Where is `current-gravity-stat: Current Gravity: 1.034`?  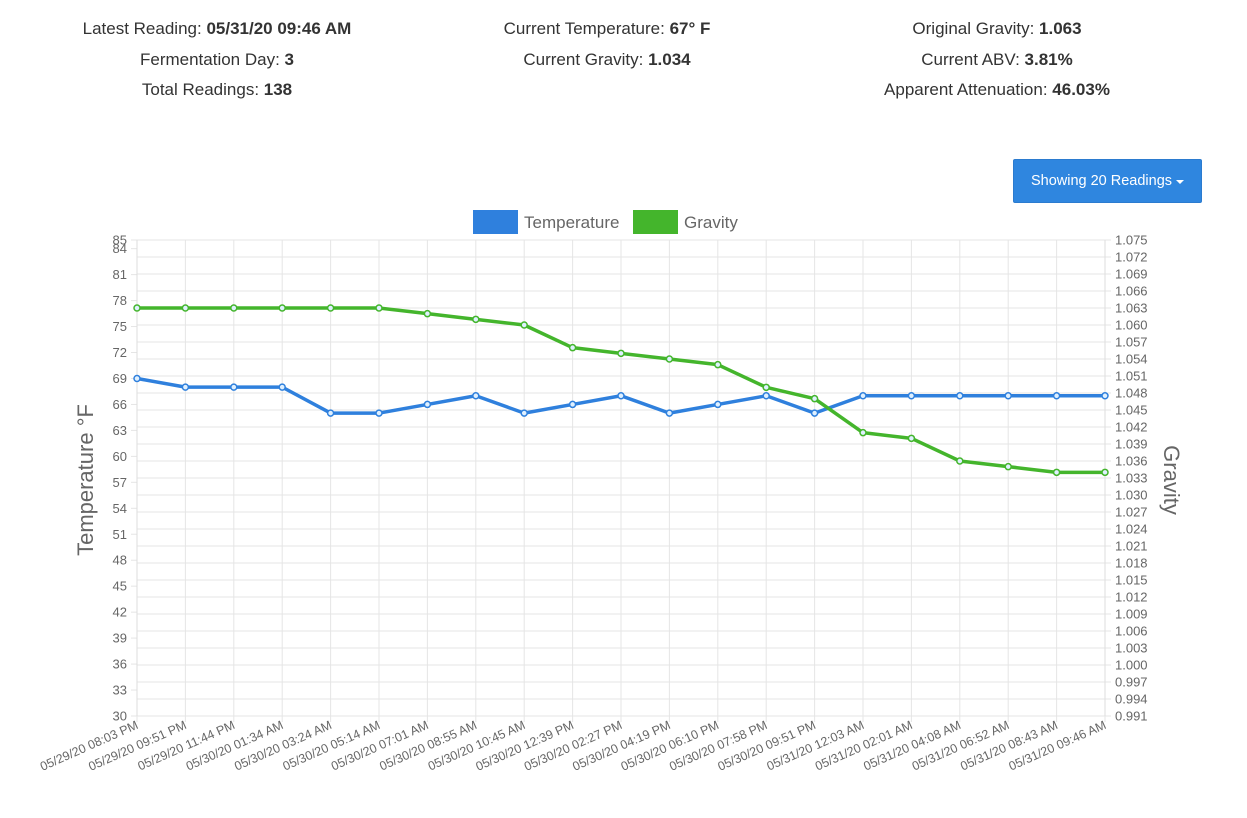 current-gravity-stat: Current Gravity: 1.034 is located at coordinates (607, 60).